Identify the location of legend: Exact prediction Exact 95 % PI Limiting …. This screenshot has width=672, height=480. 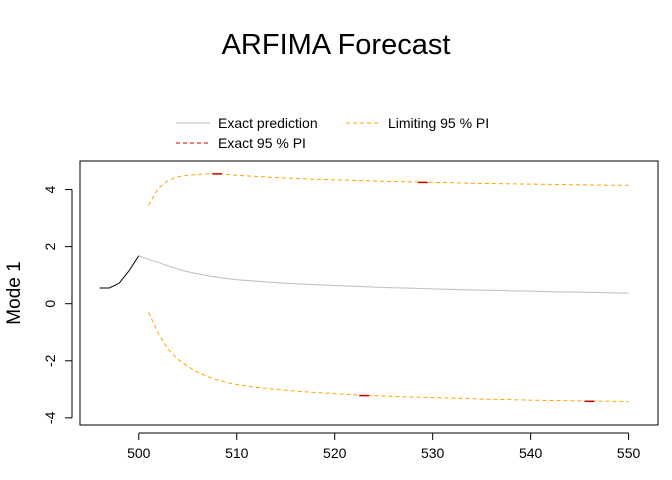
(332, 133).